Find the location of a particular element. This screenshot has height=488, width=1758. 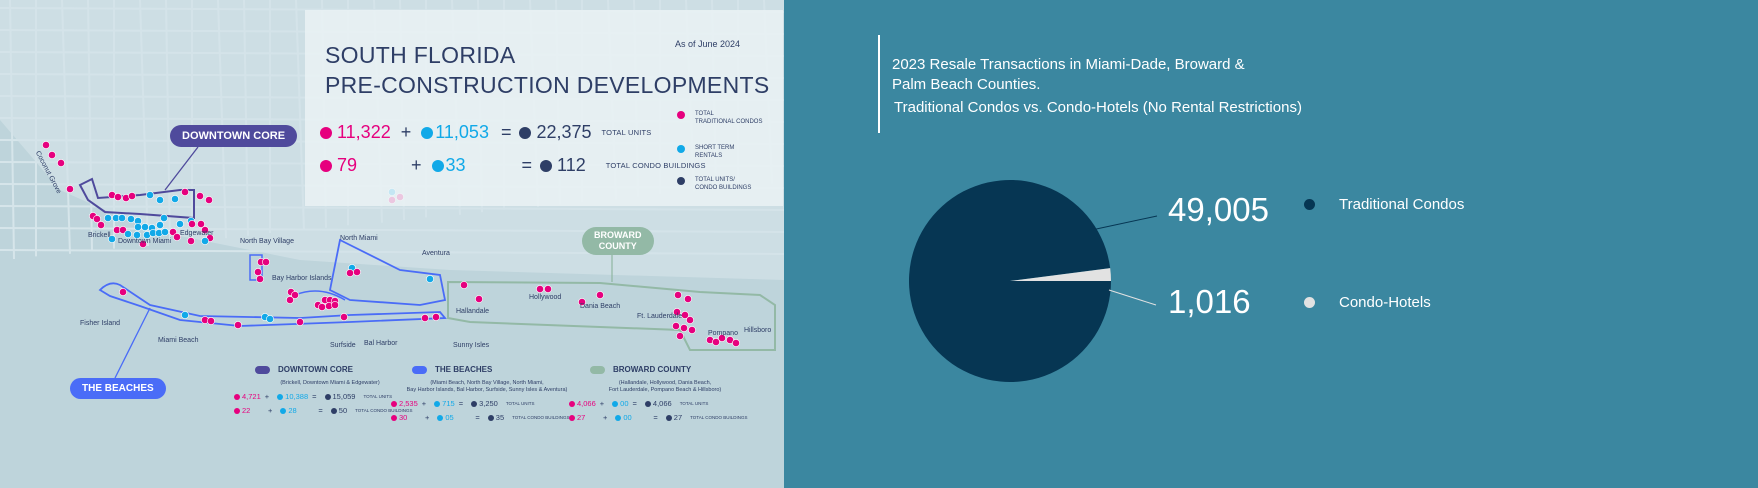

pie-chart is located at coordinates (1033, 281).